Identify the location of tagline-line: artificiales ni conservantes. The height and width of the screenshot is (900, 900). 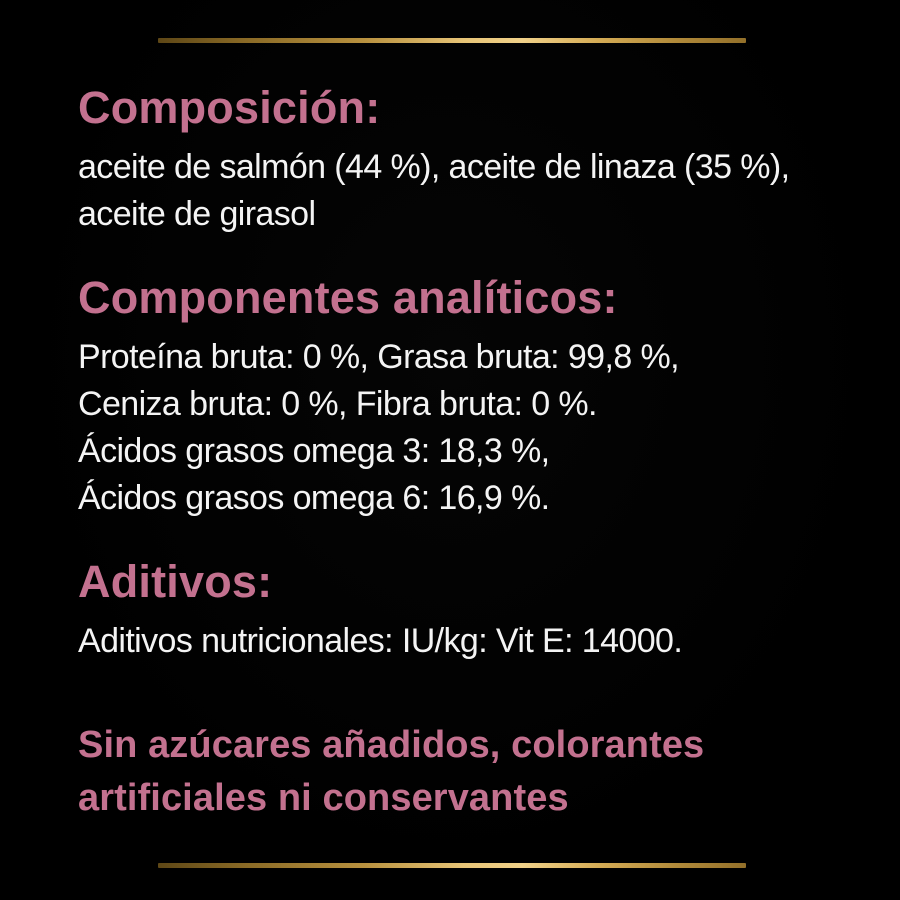
(323, 798).